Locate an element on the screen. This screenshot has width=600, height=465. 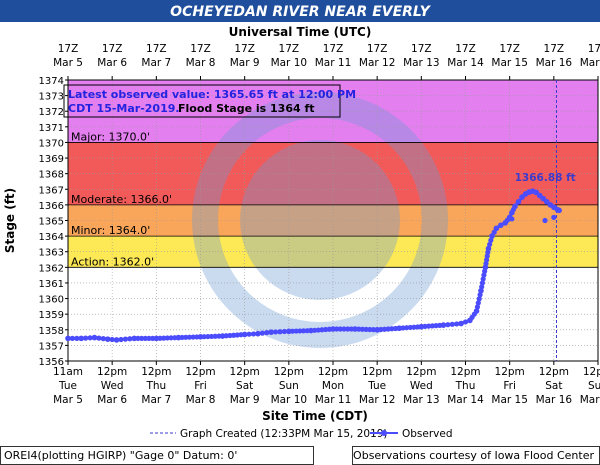
category-label: Minor: 1364.0' is located at coordinates (110, 230).